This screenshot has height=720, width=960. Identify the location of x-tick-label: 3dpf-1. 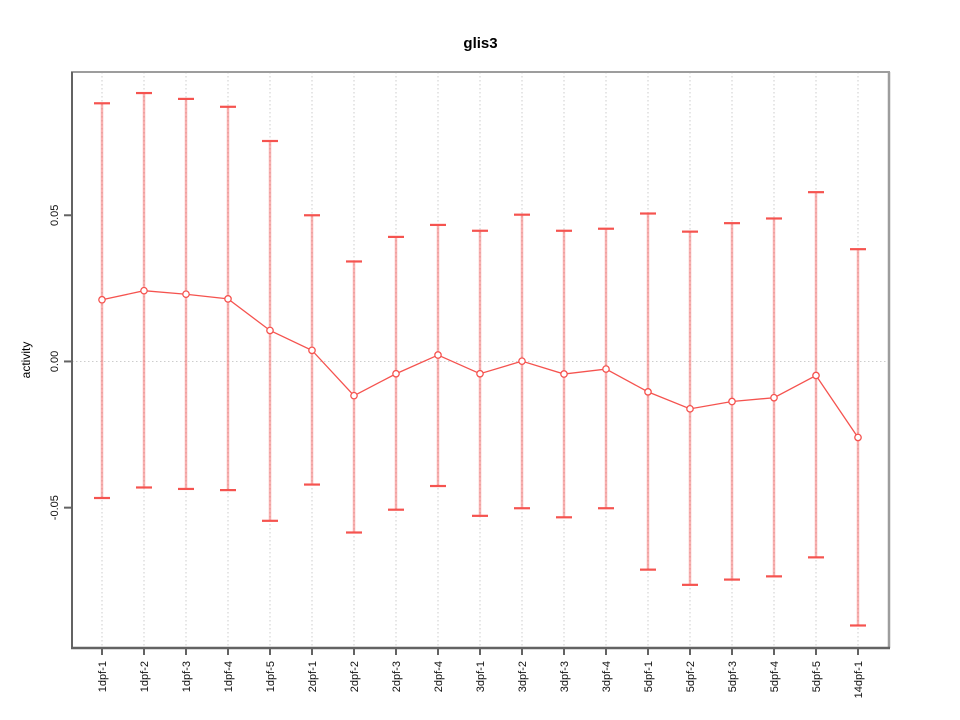
(481, 676).